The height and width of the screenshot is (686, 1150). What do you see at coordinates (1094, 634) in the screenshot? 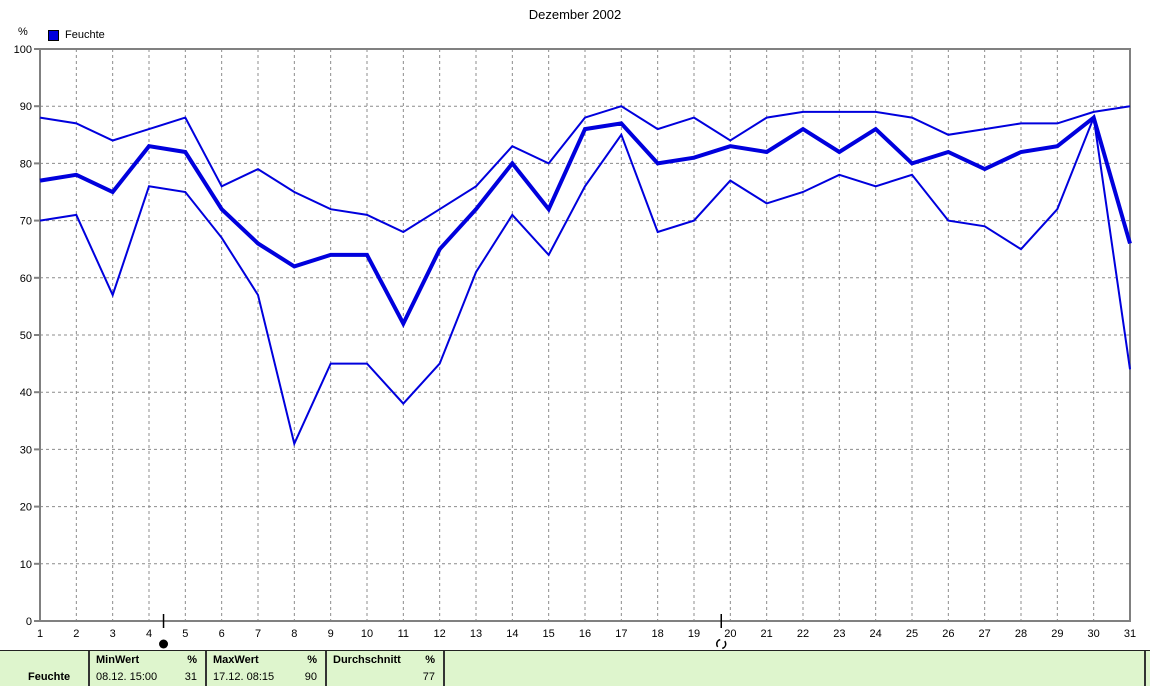
I see `x-tick-label: 30` at bounding box center [1094, 634].